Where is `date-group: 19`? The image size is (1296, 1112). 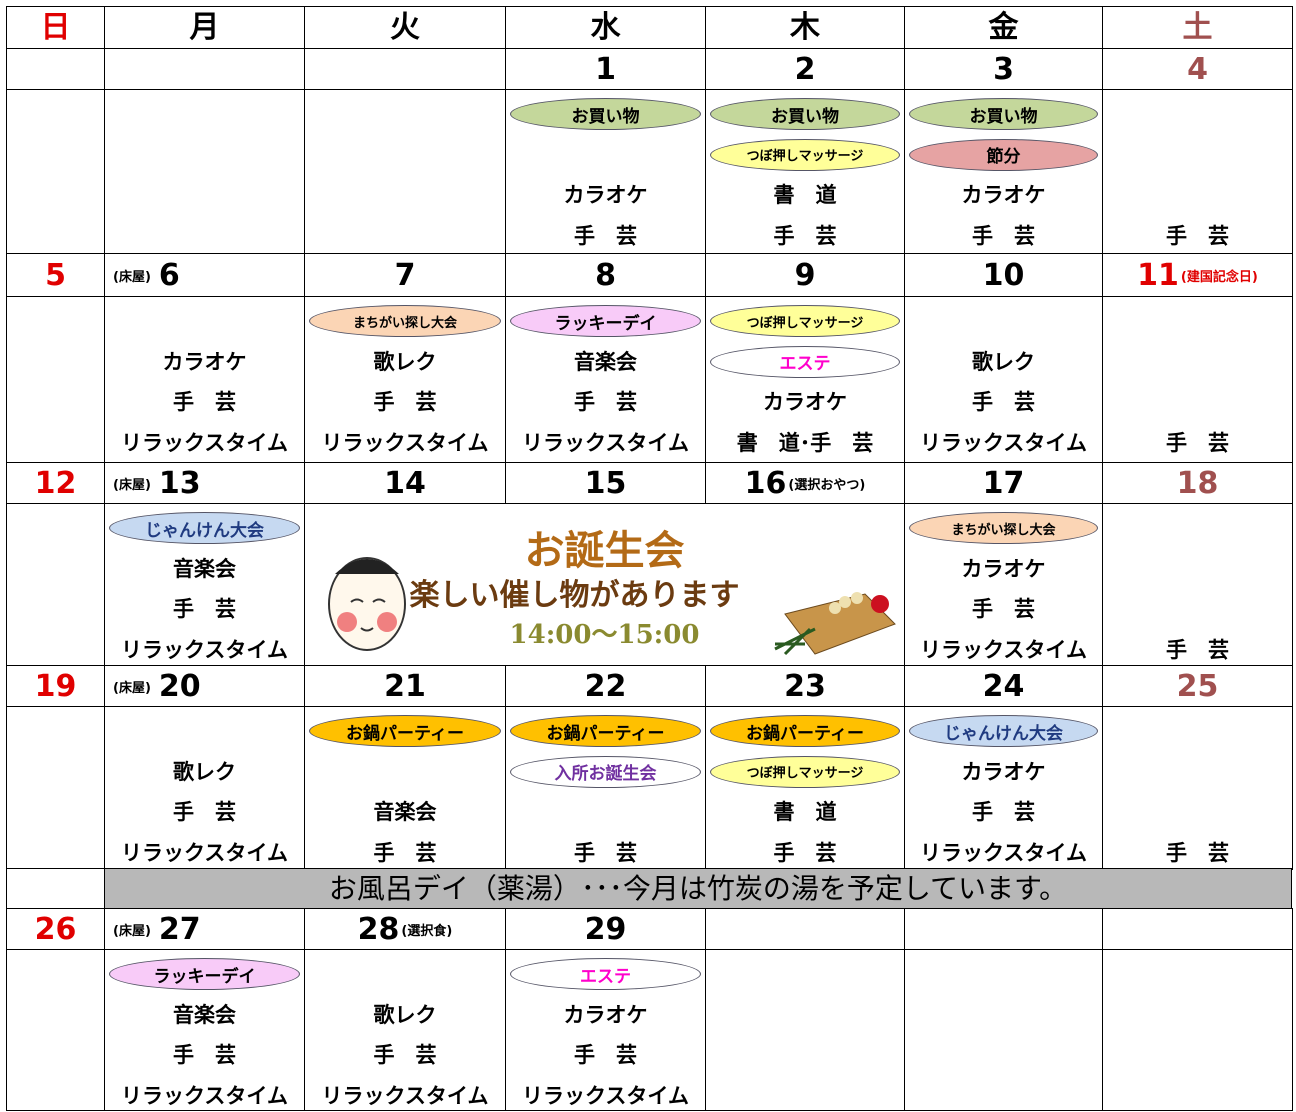 date-group: 19 is located at coordinates (55, 686).